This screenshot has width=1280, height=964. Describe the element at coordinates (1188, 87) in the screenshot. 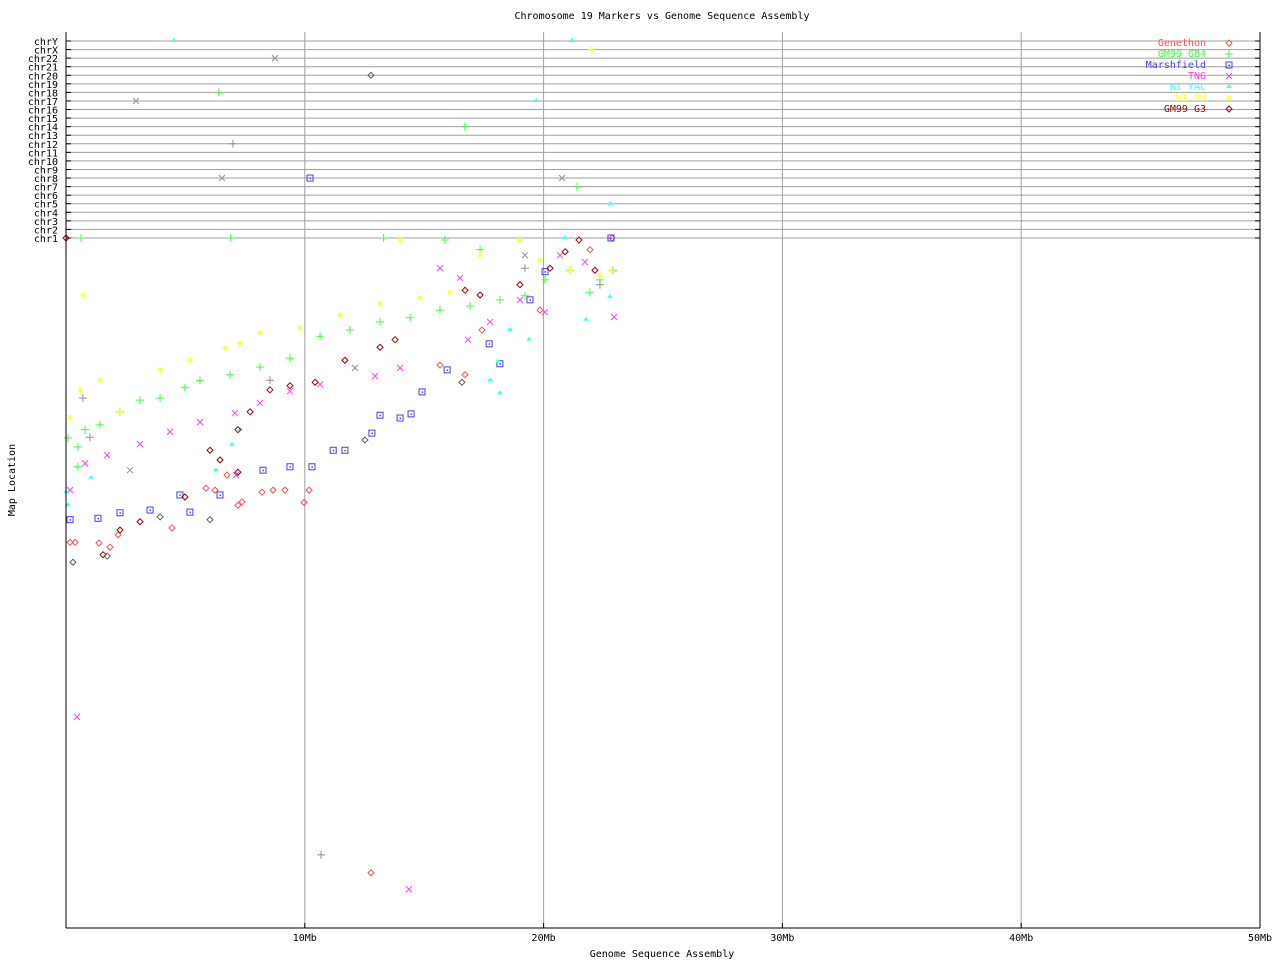

I see `legend-label: WI YAC` at that location.